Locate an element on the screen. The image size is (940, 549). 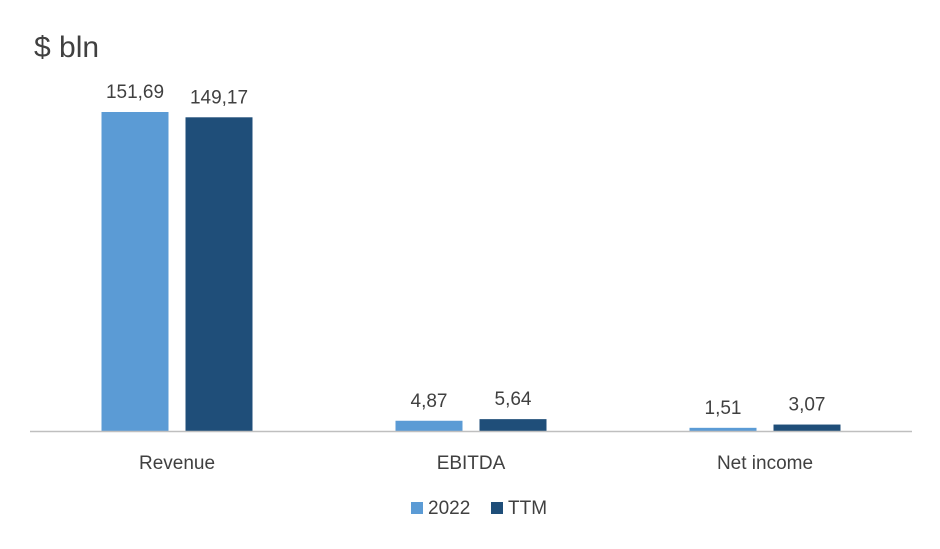
bar-revenue-ttm is located at coordinates (219, 274).